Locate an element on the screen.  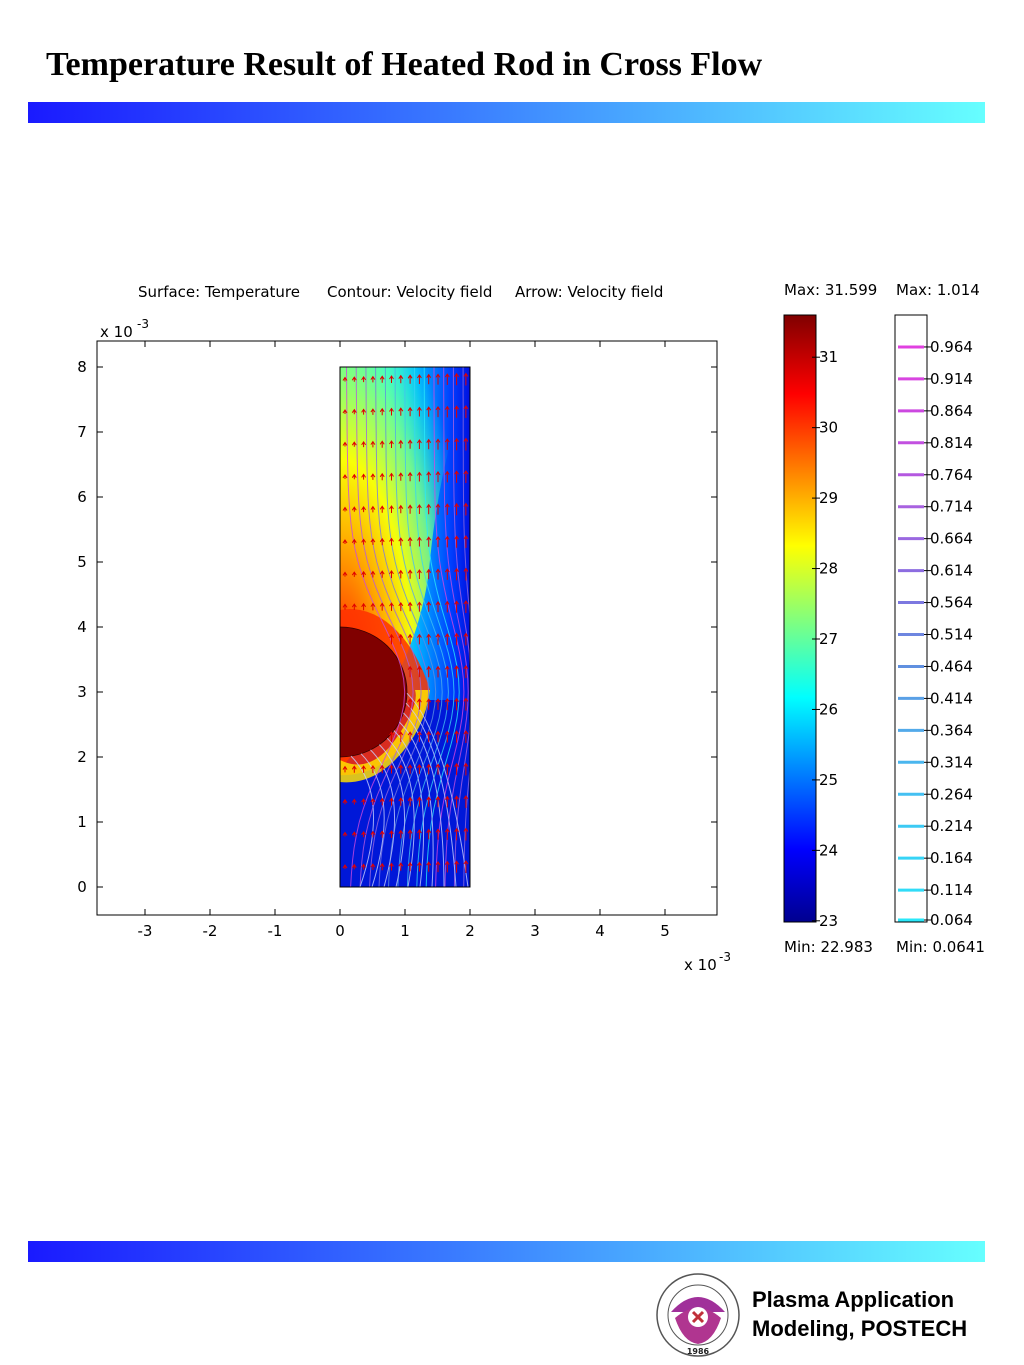
x-multiplier-exponent: -3 is located at coordinates (725, 957).